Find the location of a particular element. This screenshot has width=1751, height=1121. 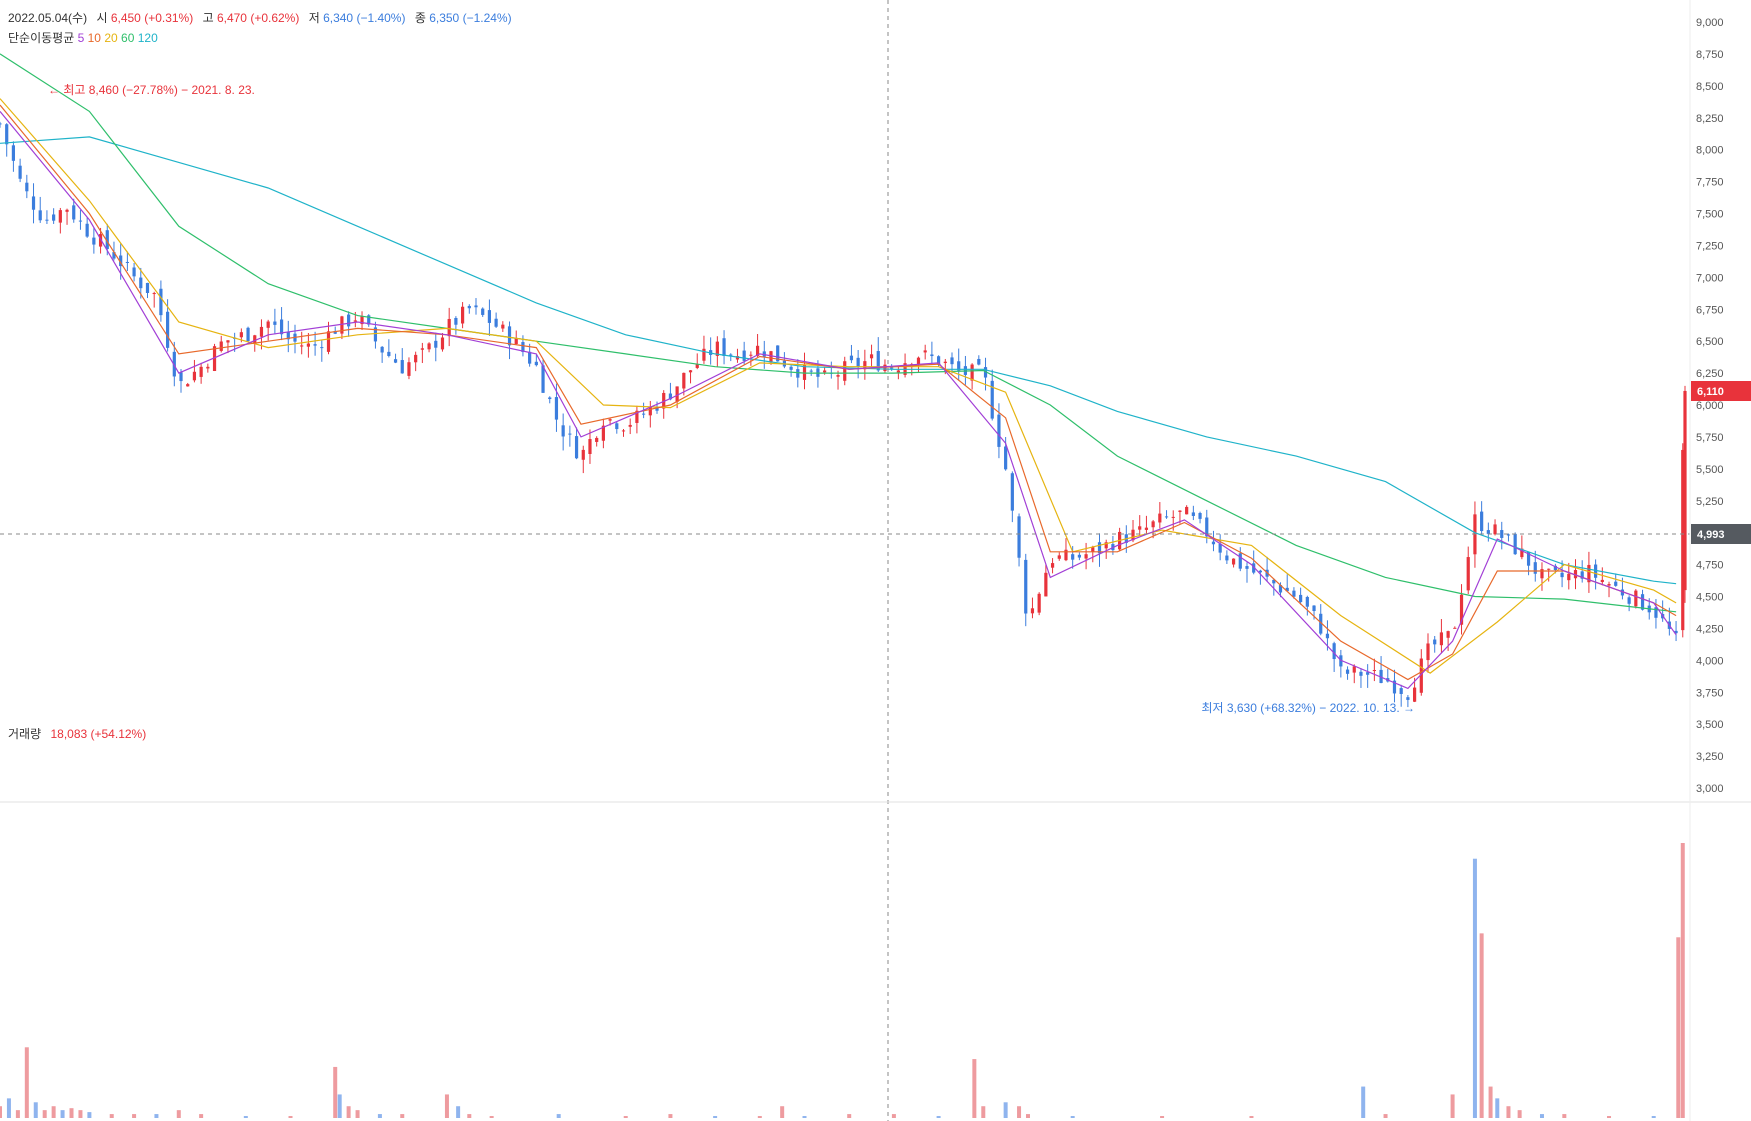

ma120-legend: 120 is located at coordinates (147, 38).